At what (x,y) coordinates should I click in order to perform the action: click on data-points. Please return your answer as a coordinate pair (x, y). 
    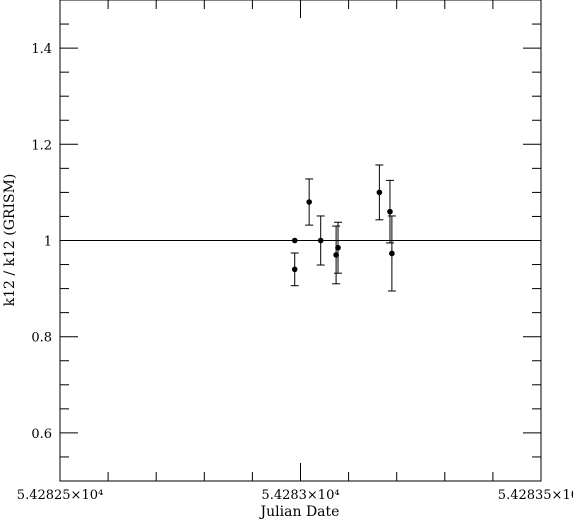
    Looking at the image, I should click on (343, 228).